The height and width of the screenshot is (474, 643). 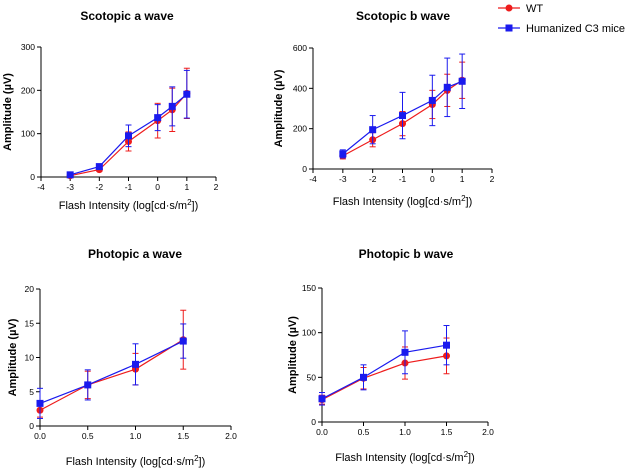 What do you see at coordinates (300, 88) in the screenshot?
I see `y-tick-label: 400` at bounding box center [300, 88].